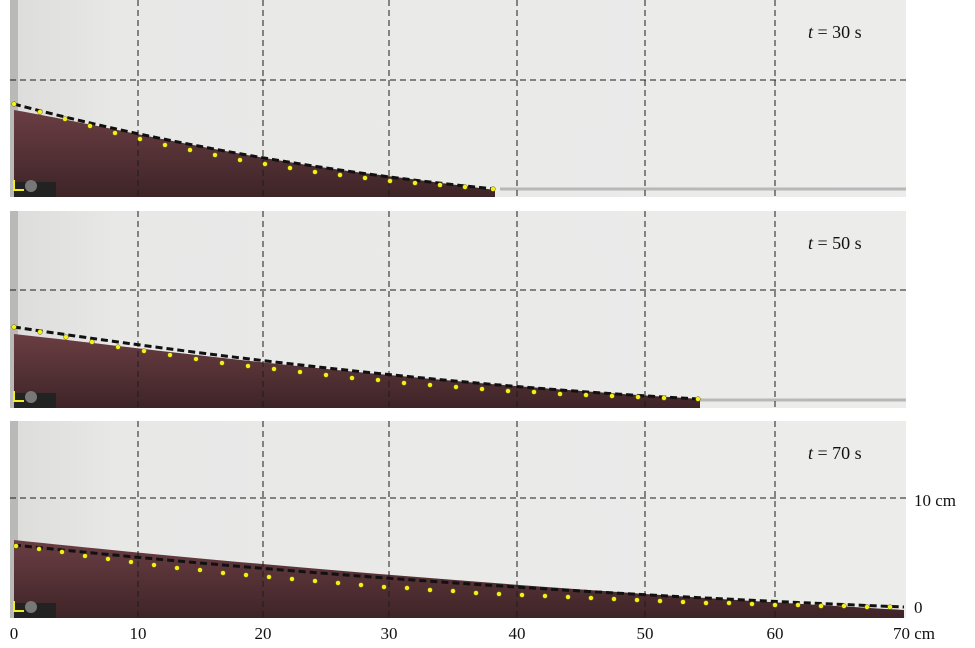 The image size is (975, 648). What do you see at coordinates (472, 633) in the screenshot?
I see `x-axis-ticks: 0 10 20 30 40 50 60 70 cm` at bounding box center [472, 633].